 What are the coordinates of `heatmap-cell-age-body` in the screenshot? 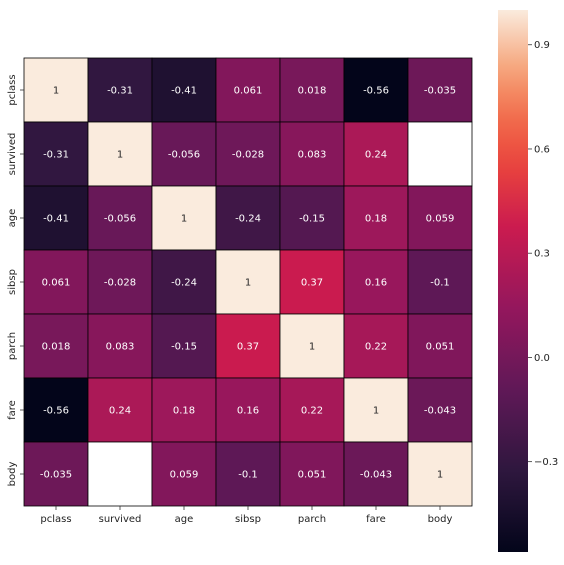 It's located at (440, 218).